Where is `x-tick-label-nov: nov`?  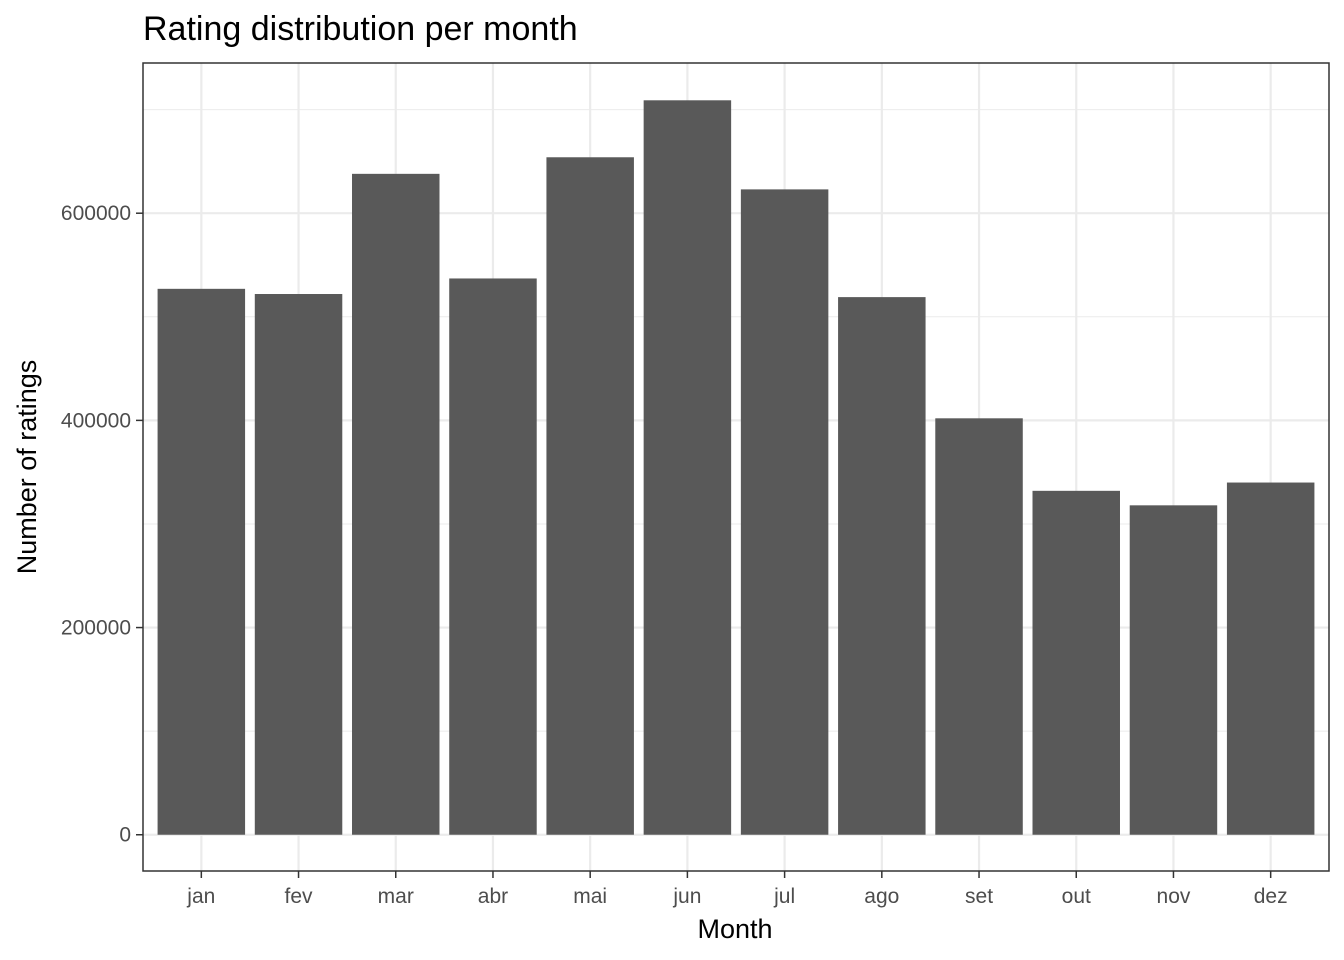
x-tick-label-nov: nov is located at coordinates (1174, 896).